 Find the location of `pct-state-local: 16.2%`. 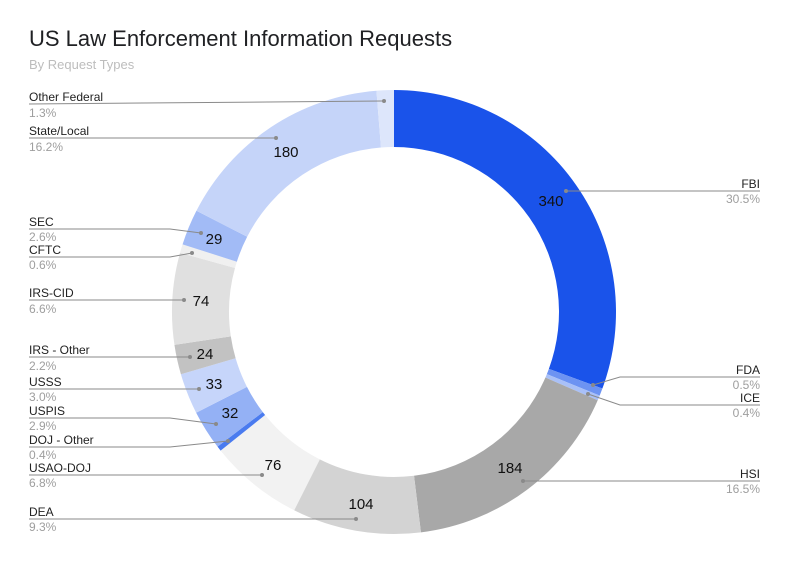

pct-state-local: 16.2% is located at coordinates (46, 147).